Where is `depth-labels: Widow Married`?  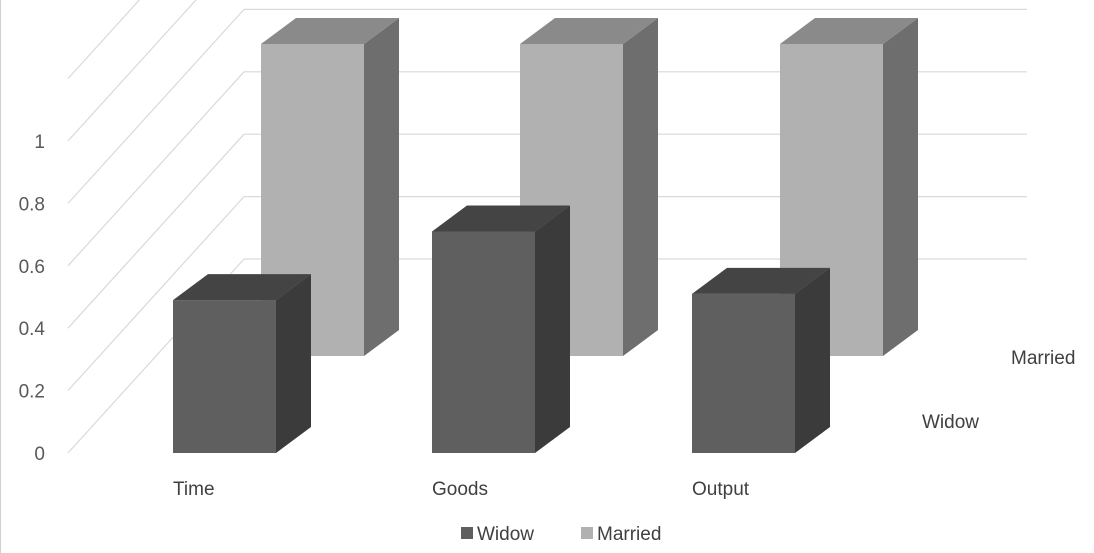 depth-labels: Widow Married is located at coordinates (998, 390).